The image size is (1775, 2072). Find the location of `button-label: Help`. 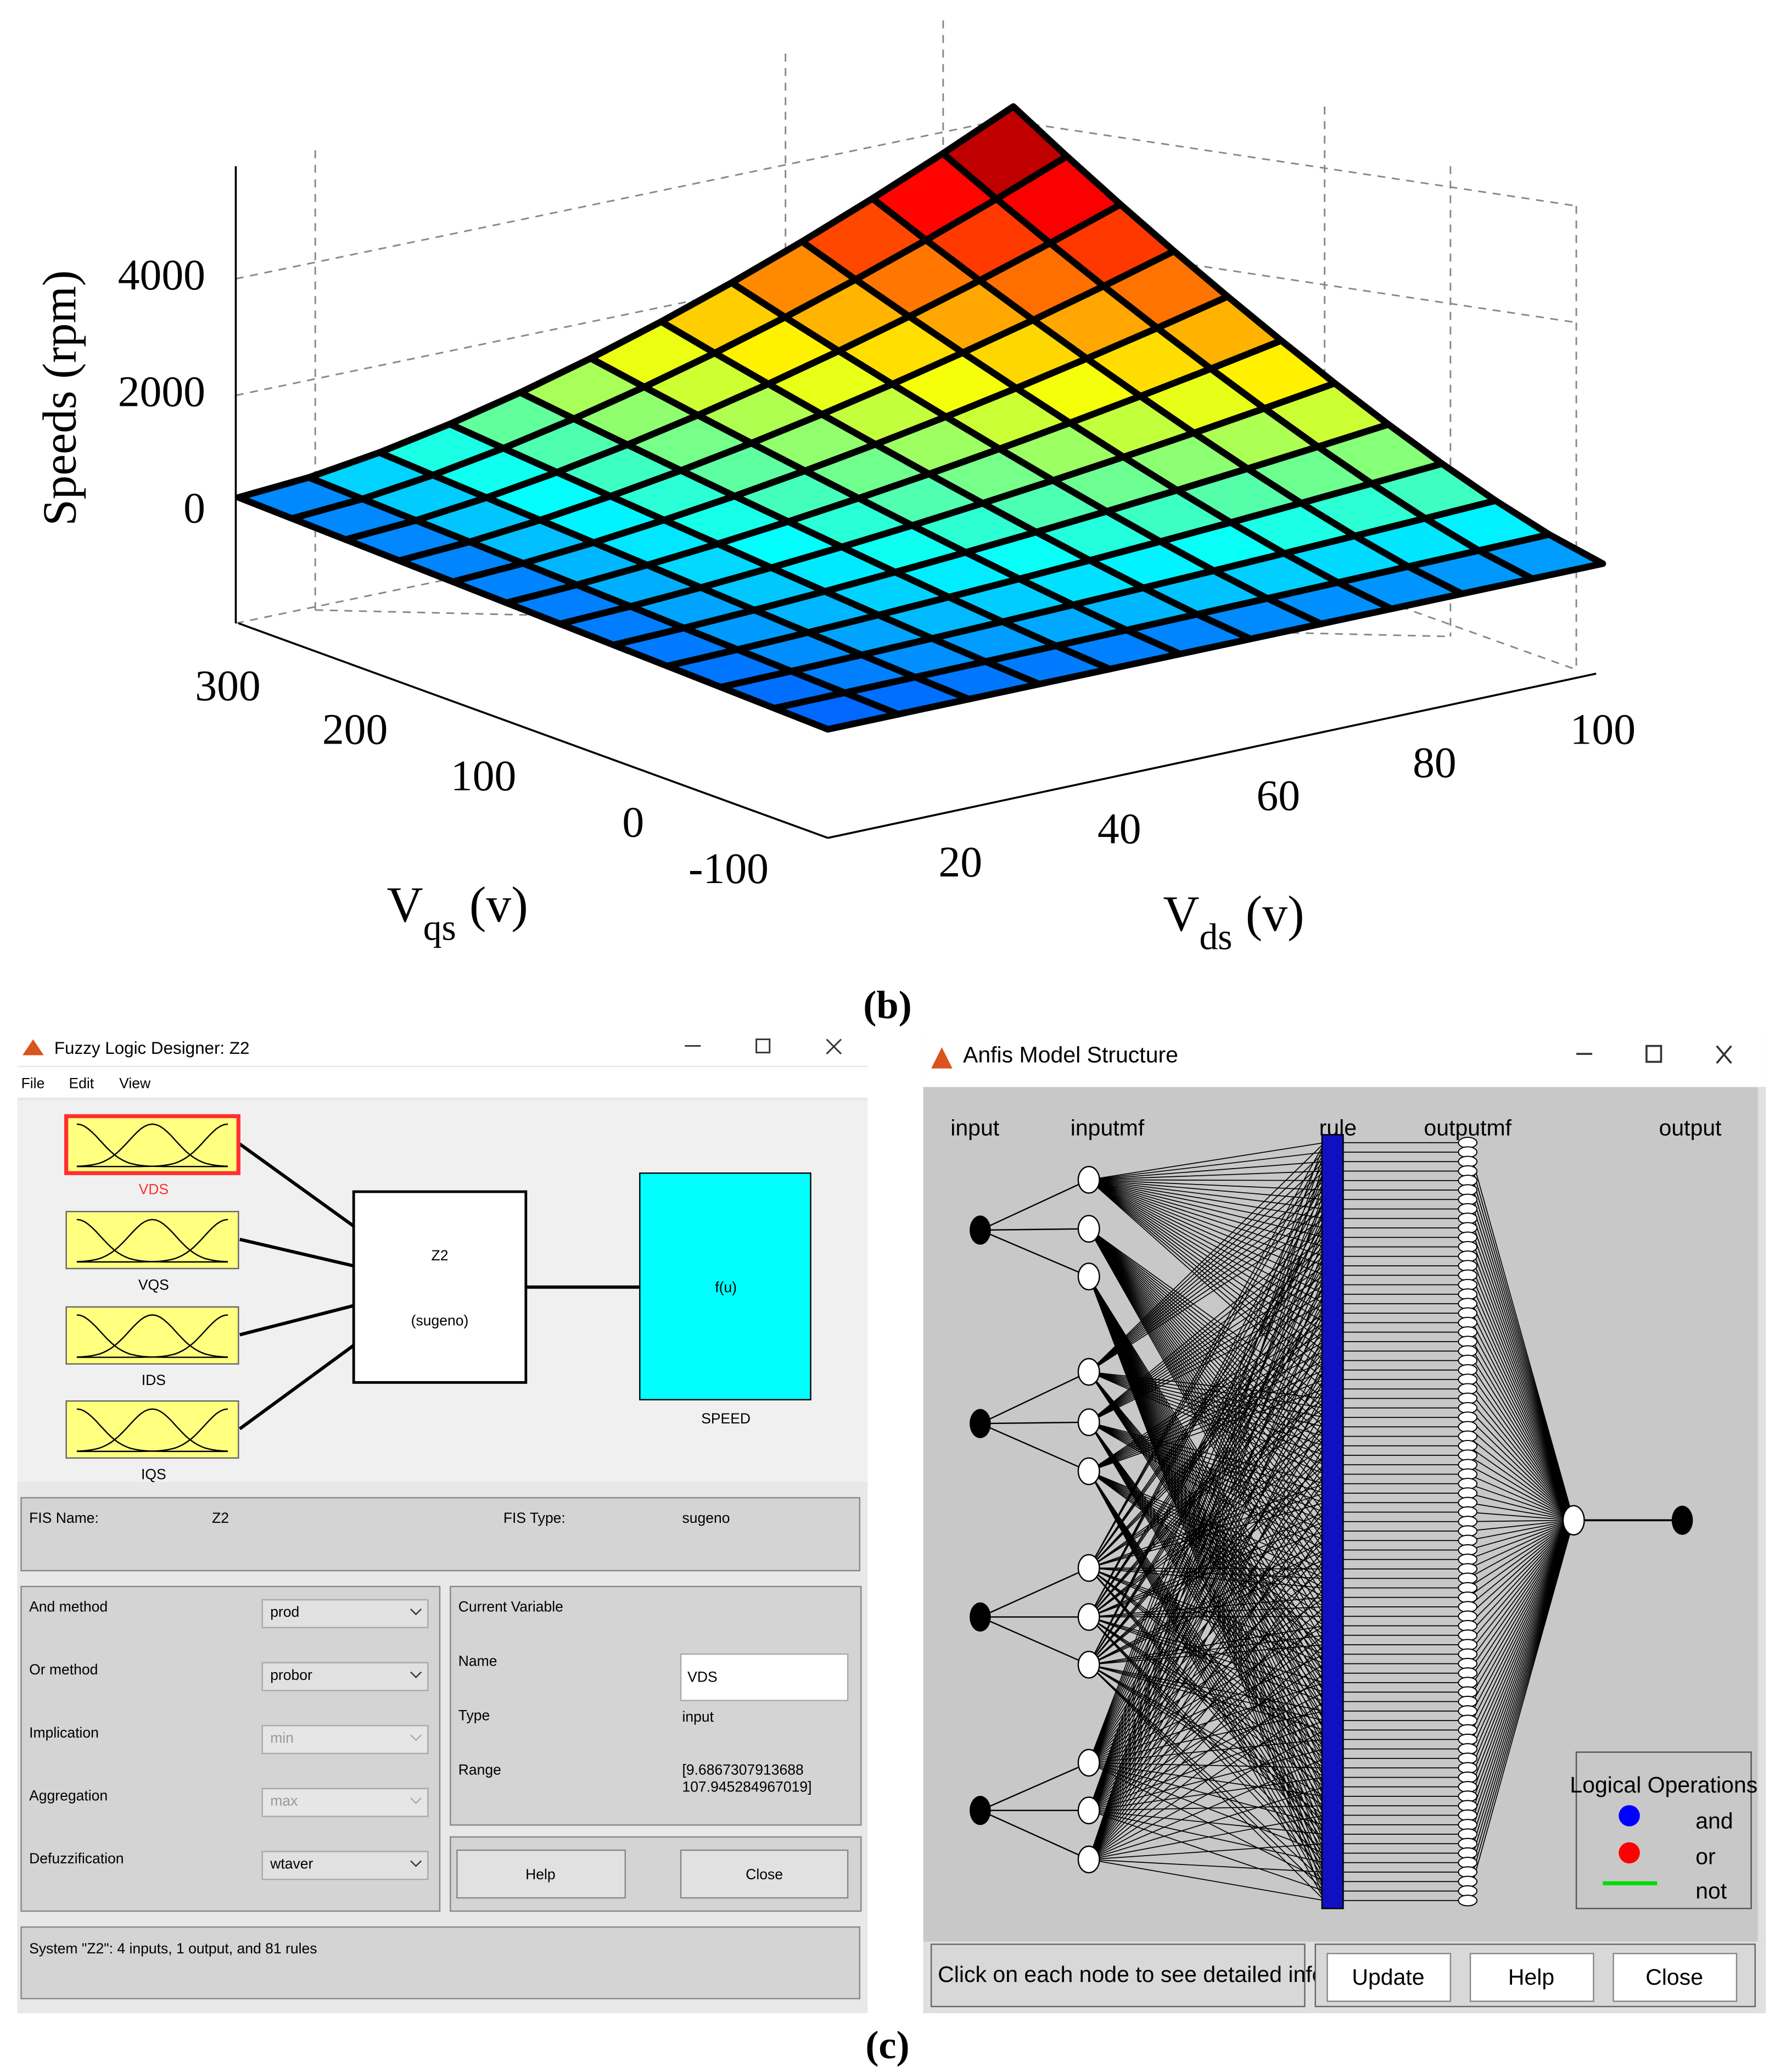

button-label: Help is located at coordinates (540, 1875).